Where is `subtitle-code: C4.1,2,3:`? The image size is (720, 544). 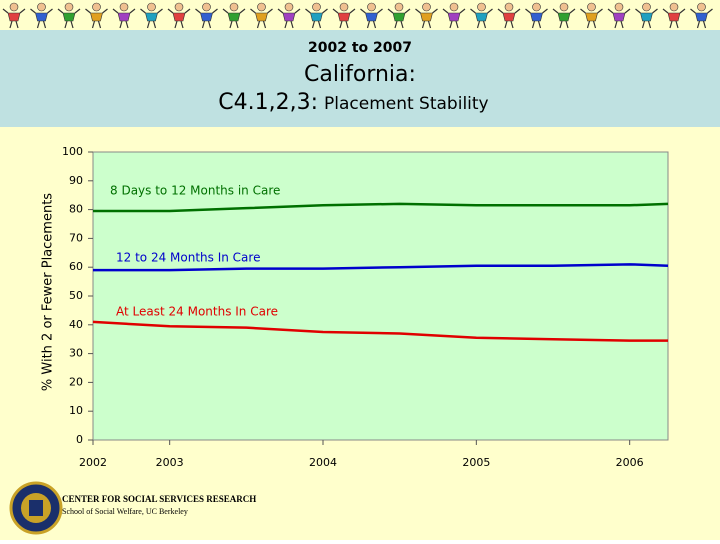 subtitle-code: C4.1,2,3: is located at coordinates (268, 102).